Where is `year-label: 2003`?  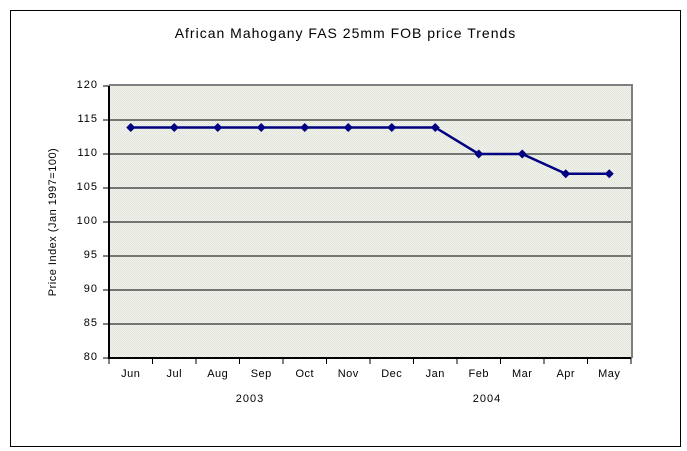
year-label: 2003 is located at coordinates (250, 399).